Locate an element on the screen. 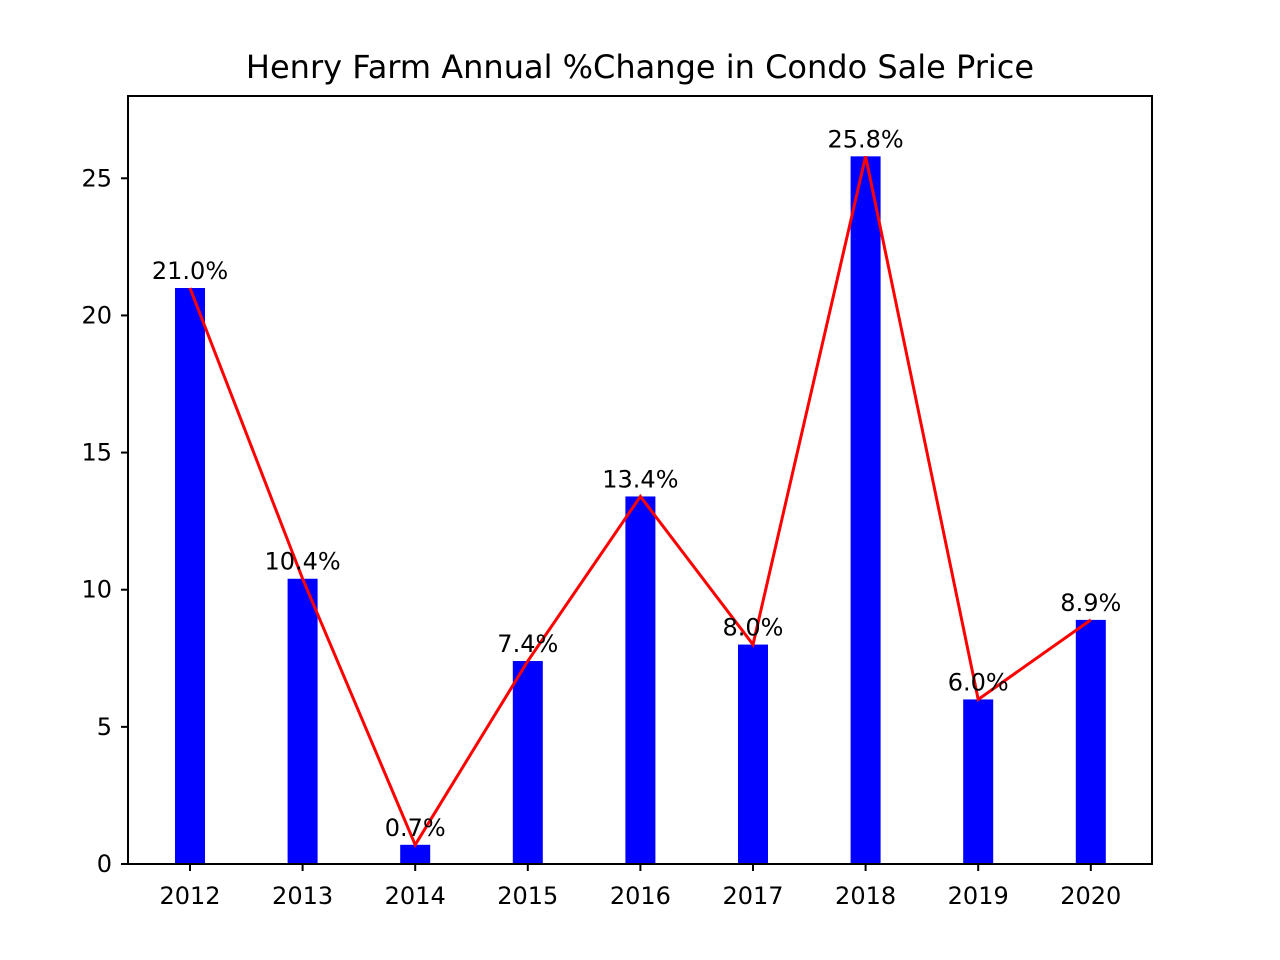 The height and width of the screenshot is (960, 1280). y-tick-label-15: 15 is located at coordinates (96, 453).